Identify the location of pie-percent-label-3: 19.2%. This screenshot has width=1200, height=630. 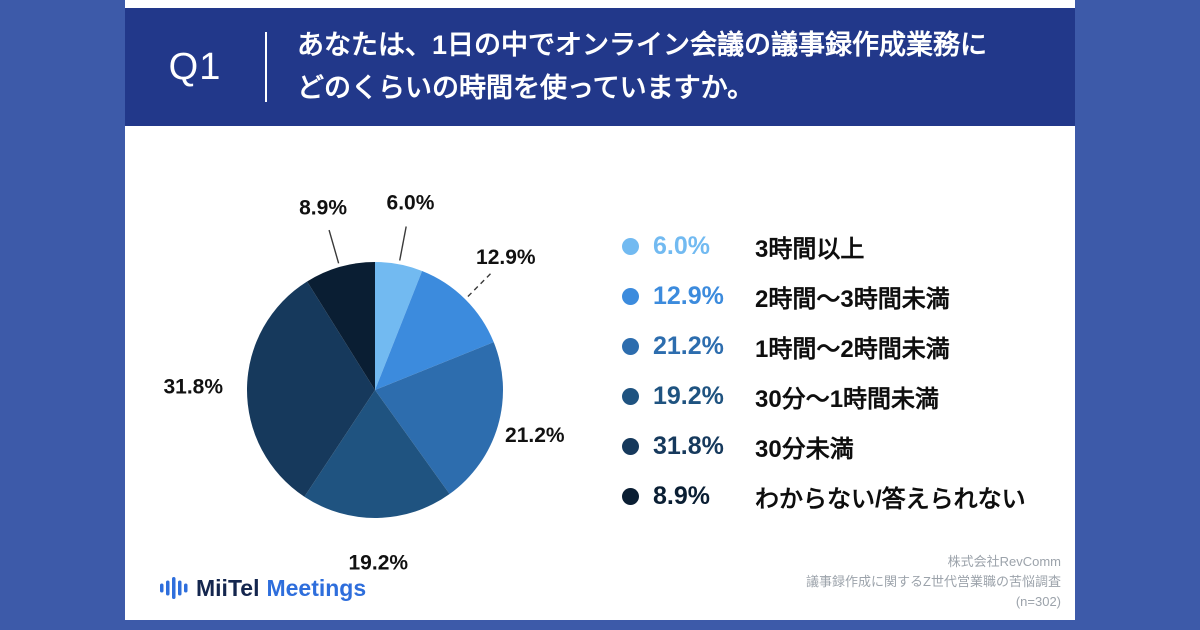
(379, 563).